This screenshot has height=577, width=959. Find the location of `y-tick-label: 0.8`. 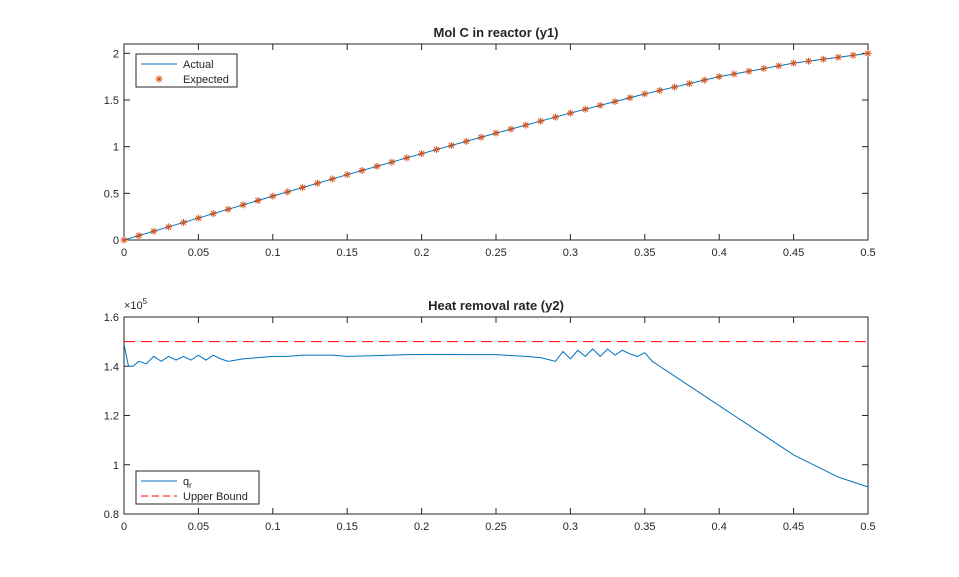

y-tick-label: 0.8 is located at coordinates (111, 515).